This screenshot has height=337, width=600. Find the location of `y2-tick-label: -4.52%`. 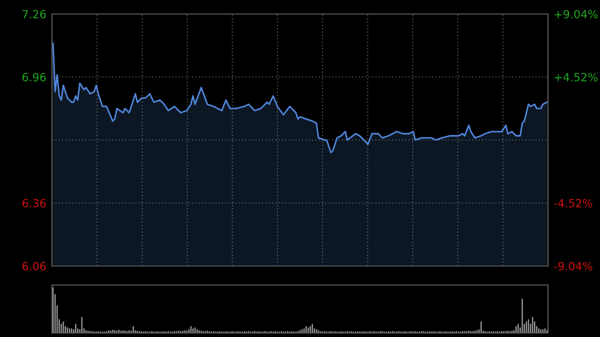

y2-tick-label: -4.52% is located at coordinates (573, 203).